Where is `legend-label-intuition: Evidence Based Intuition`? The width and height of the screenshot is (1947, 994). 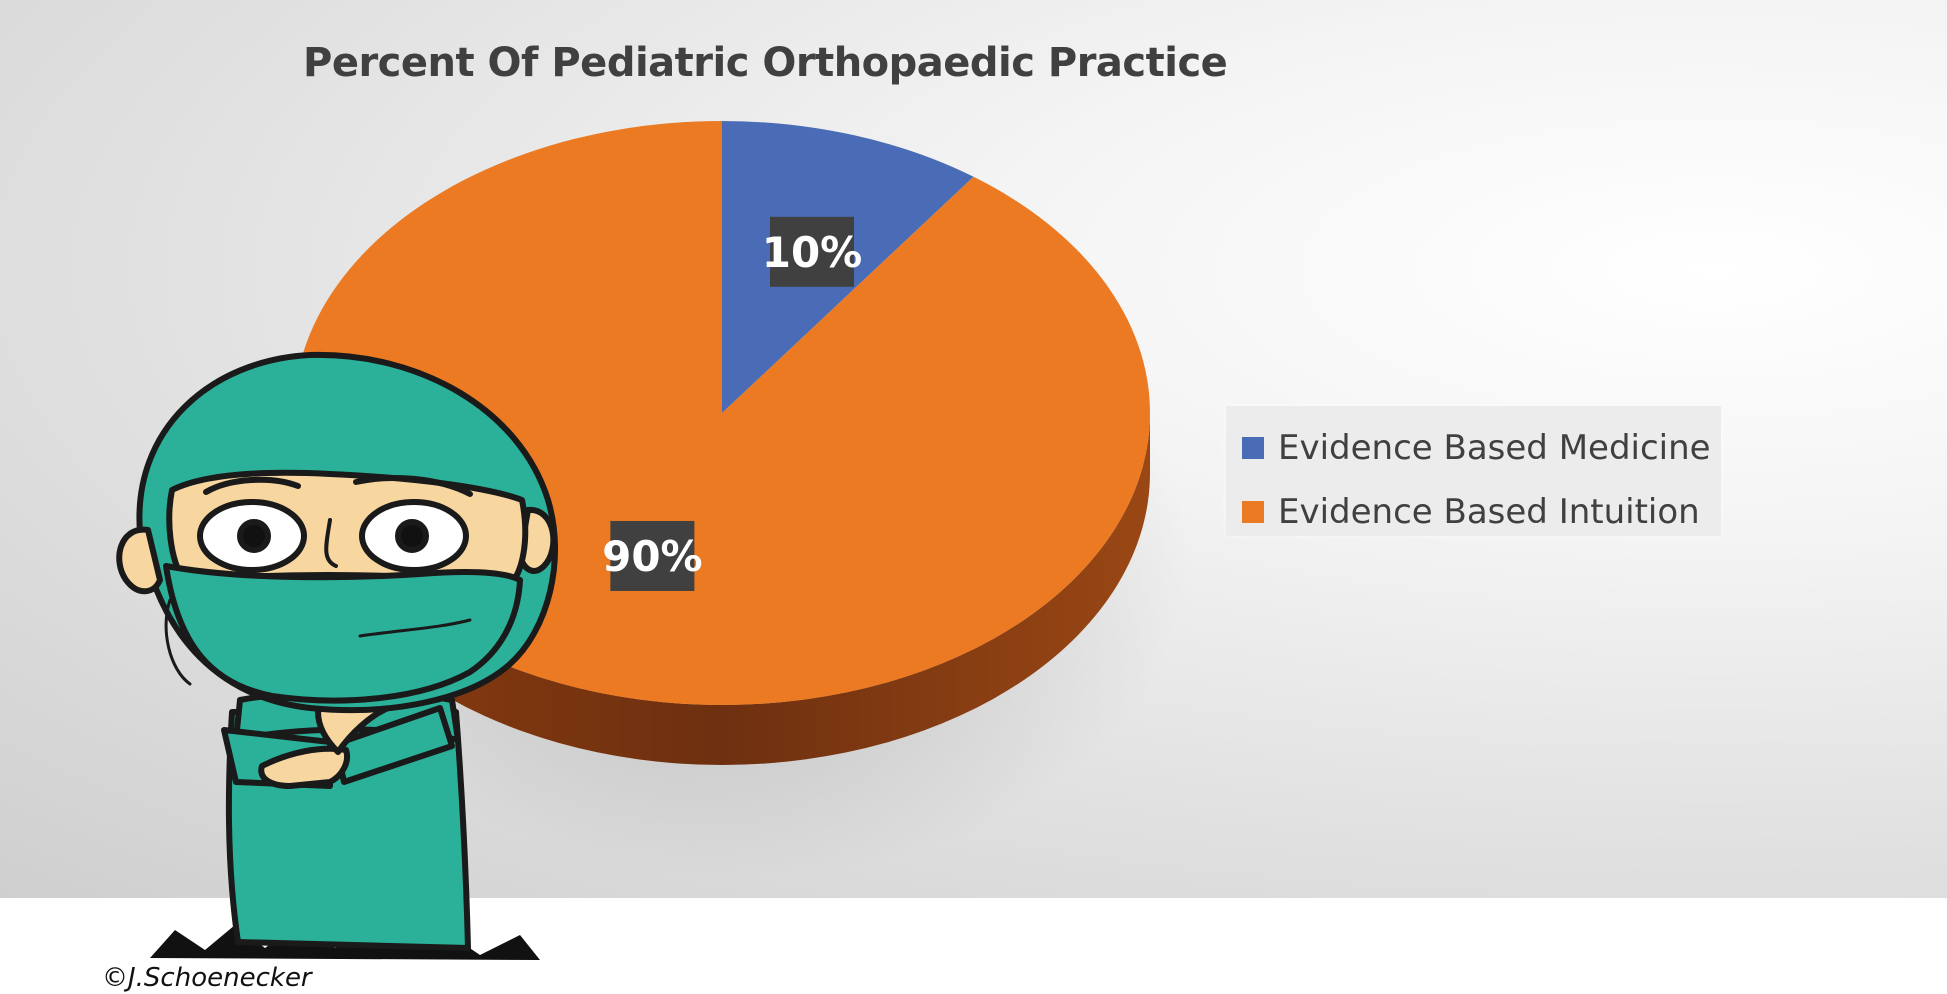
legend-label-intuition: Evidence Based Intuition is located at coordinates (1489, 512).